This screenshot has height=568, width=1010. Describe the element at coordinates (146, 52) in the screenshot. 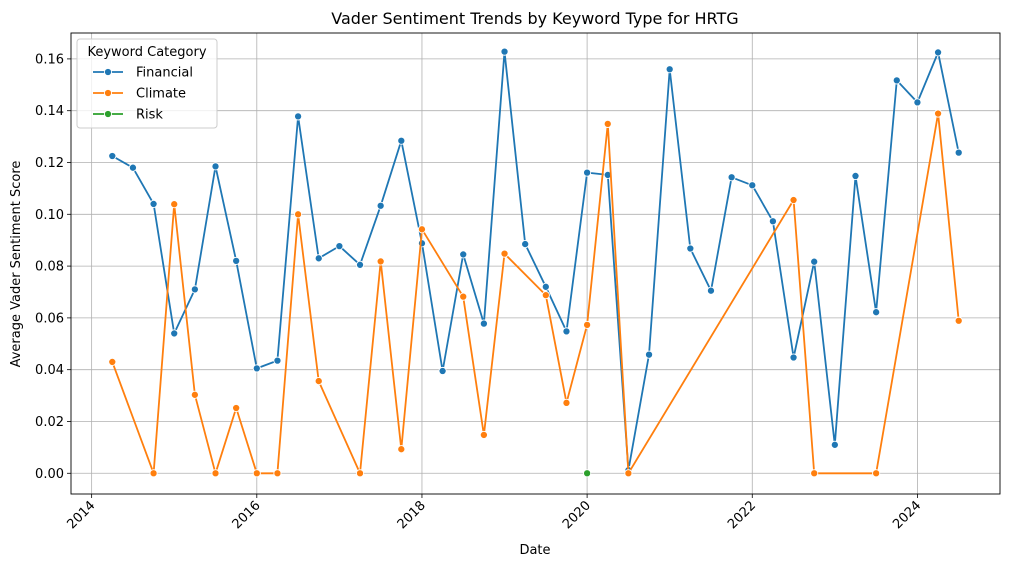

I see `legend-title: Keyword Category` at that location.